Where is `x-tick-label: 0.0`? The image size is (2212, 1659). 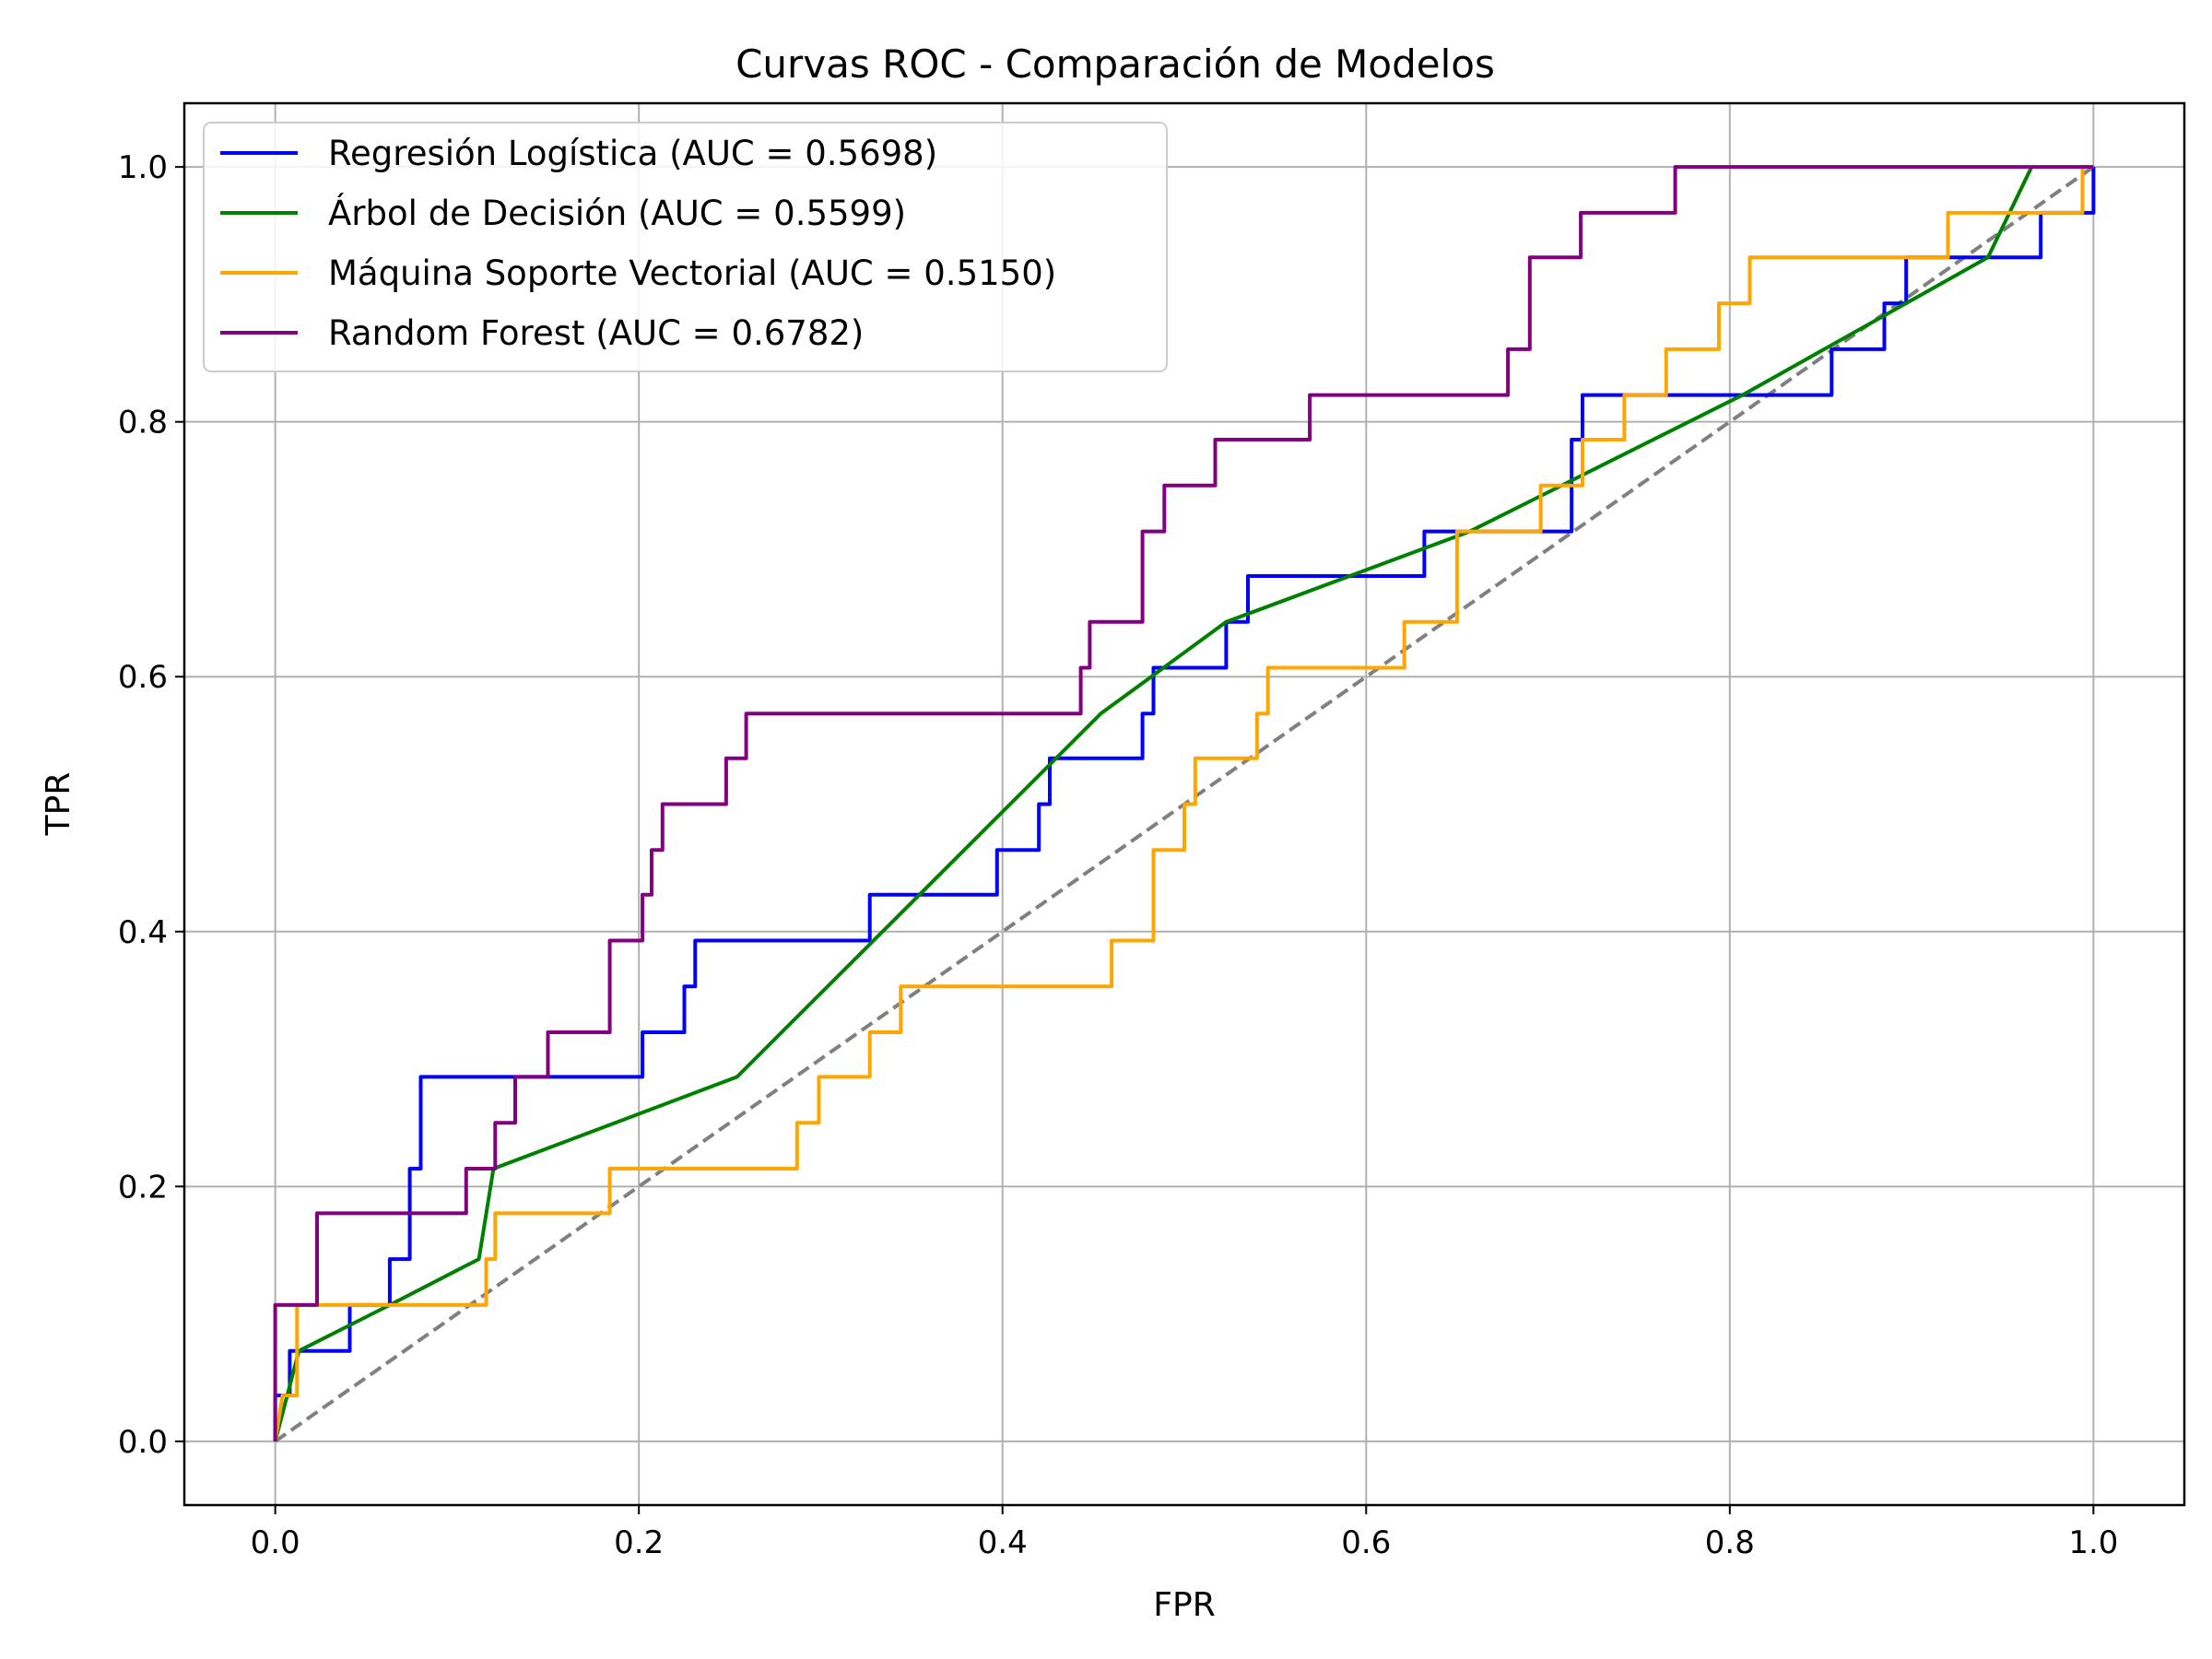 x-tick-label: 0.0 is located at coordinates (275, 1542).